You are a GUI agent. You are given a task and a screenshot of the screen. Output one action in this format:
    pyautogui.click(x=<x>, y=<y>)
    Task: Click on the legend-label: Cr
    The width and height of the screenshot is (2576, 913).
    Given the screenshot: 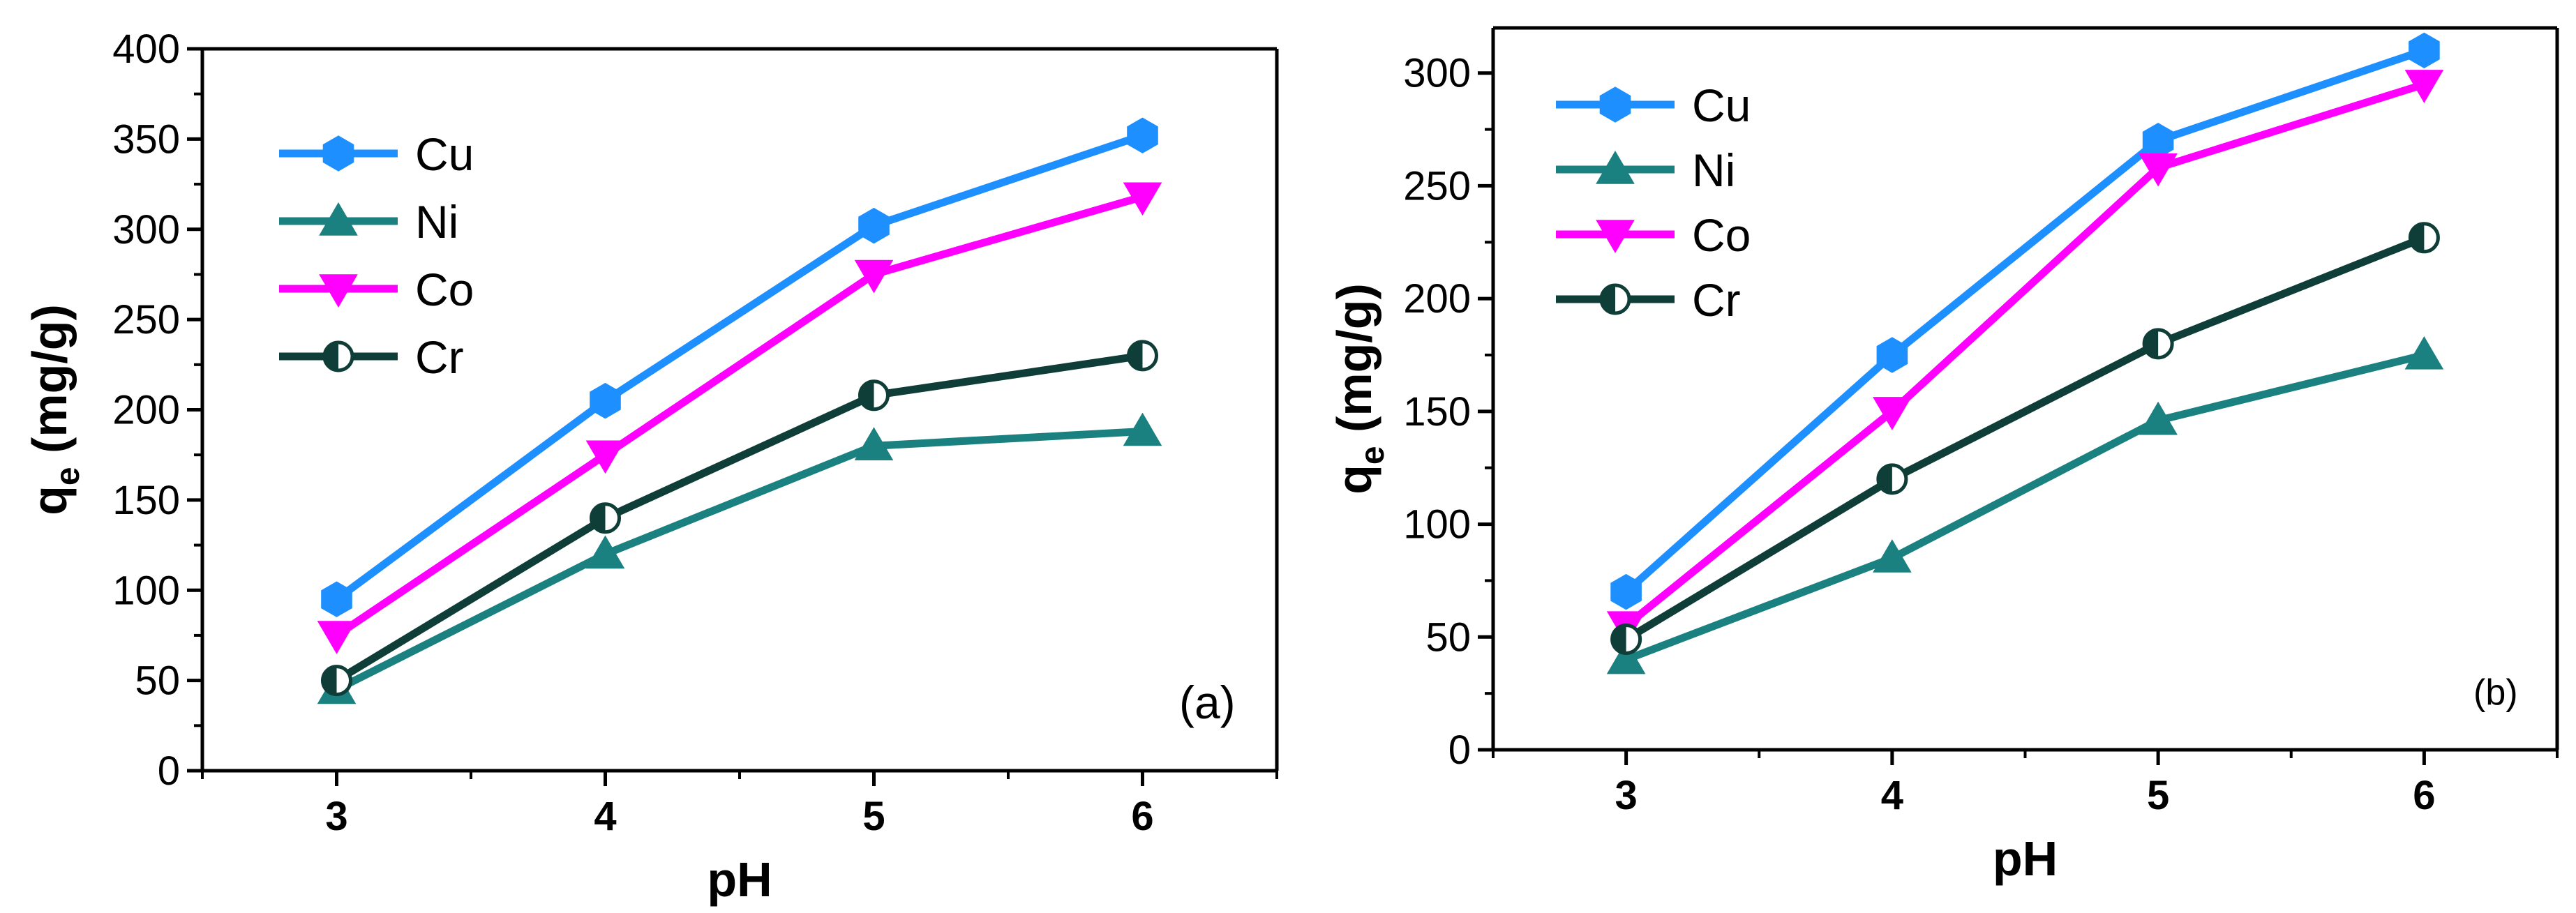 What is the action you would take?
    pyautogui.click(x=439, y=357)
    